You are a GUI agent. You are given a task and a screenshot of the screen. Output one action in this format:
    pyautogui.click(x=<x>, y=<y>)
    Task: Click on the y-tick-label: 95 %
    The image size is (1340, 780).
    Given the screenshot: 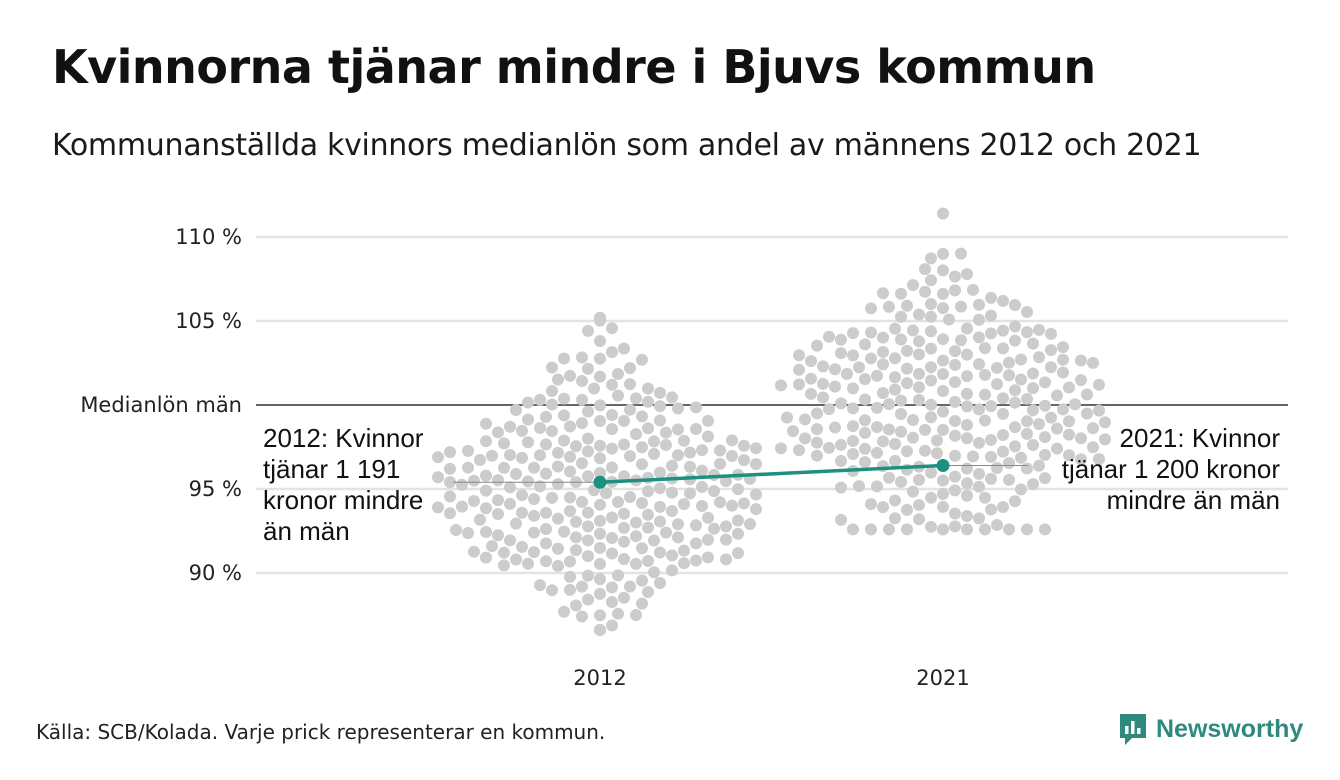 What is the action you would take?
    pyautogui.click(x=215, y=489)
    